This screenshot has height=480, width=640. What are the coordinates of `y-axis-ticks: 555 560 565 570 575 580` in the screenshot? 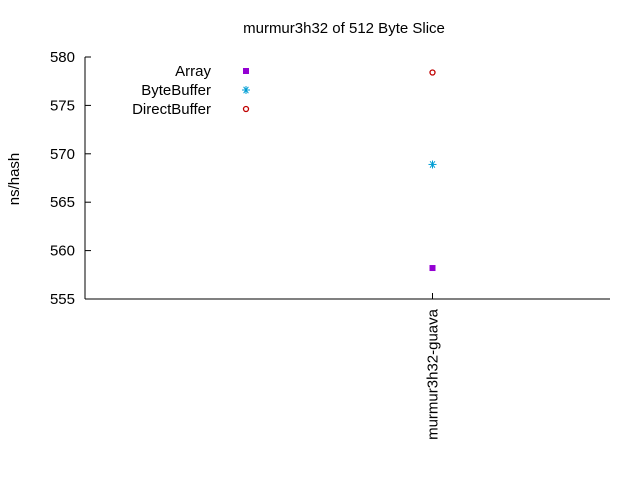 It's located at (70, 178).